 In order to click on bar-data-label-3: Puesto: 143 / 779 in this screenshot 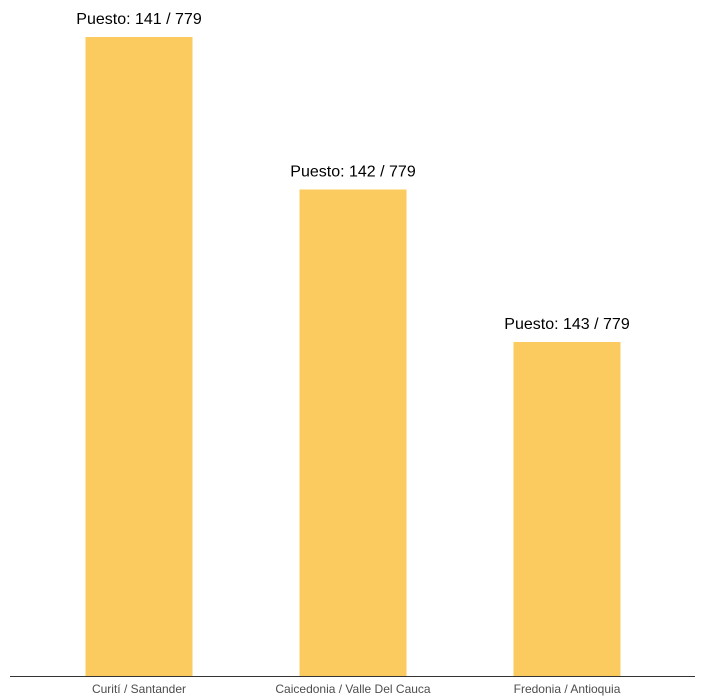, I will do `click(567, 324)`.